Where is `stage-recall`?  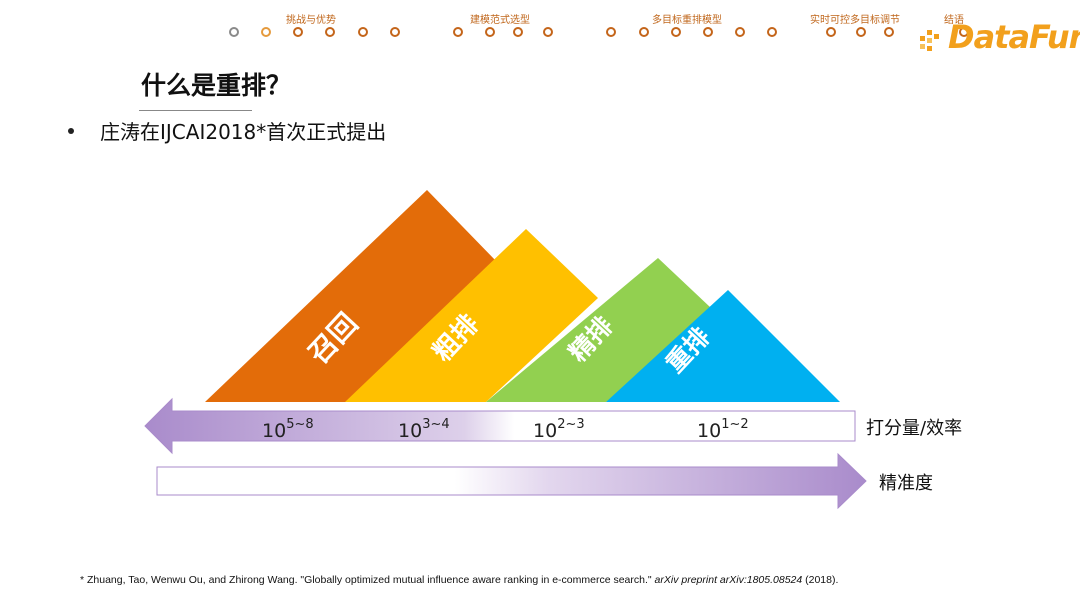
stage-recall is located at coordinates (351, 296).